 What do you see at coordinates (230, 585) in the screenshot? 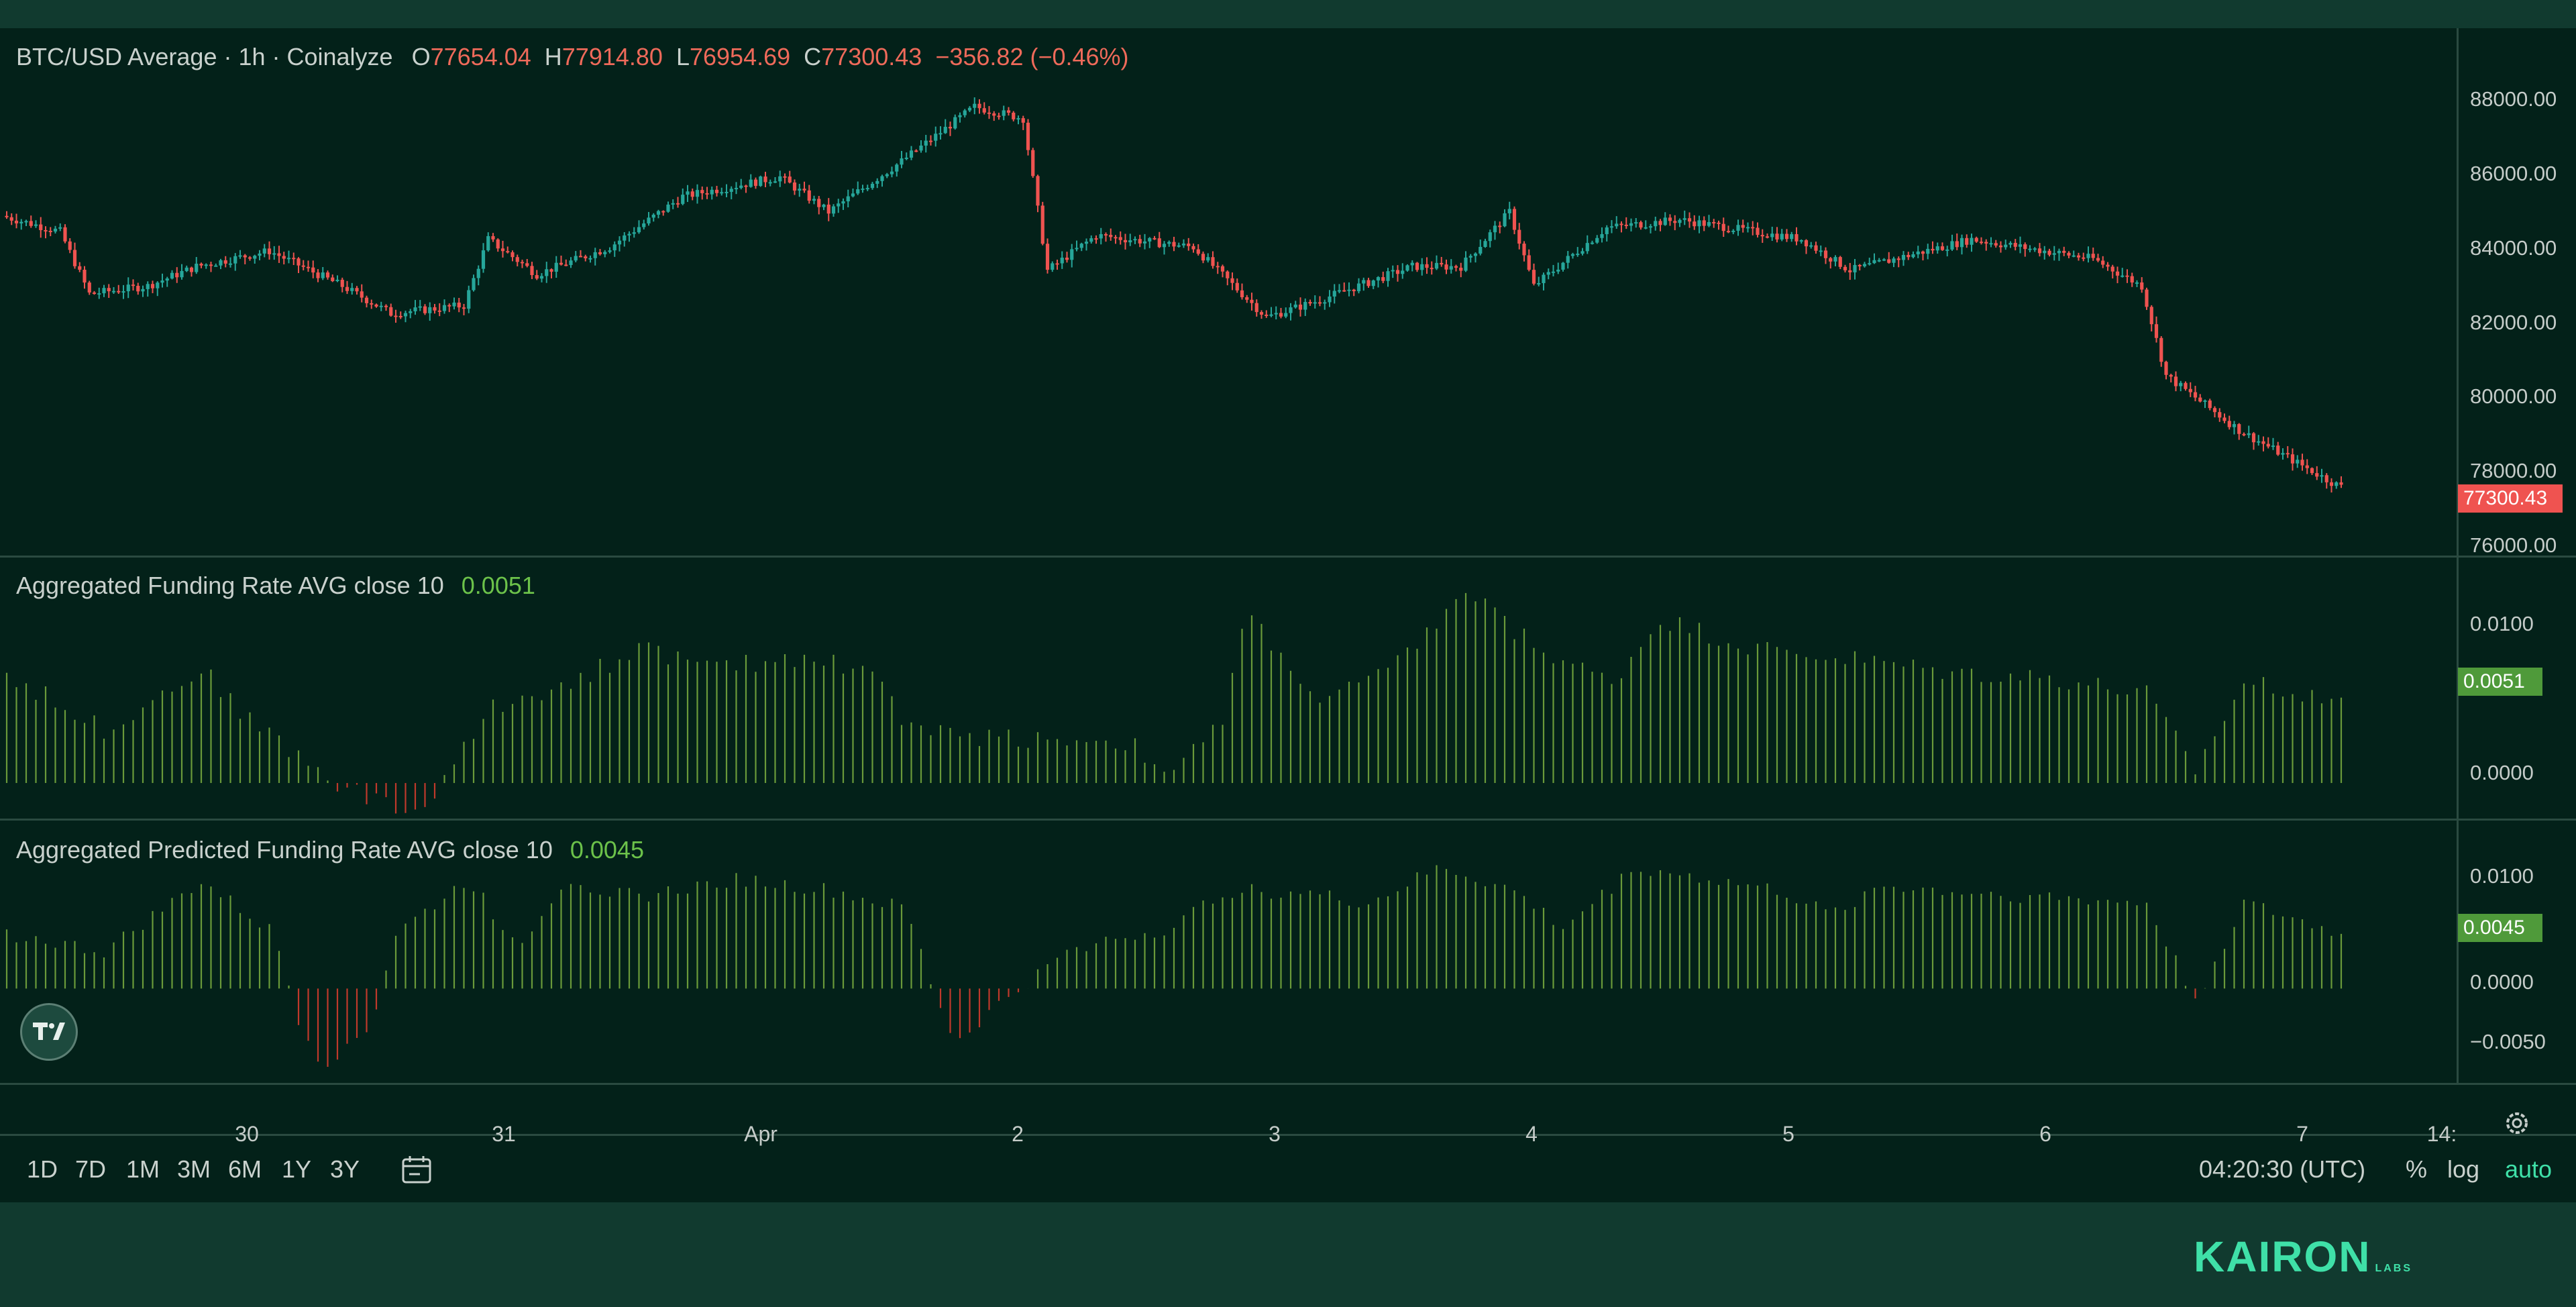
I see `funding-title: Aggregated Funding Rate AVG close 10` at bounding box center [230, 585].